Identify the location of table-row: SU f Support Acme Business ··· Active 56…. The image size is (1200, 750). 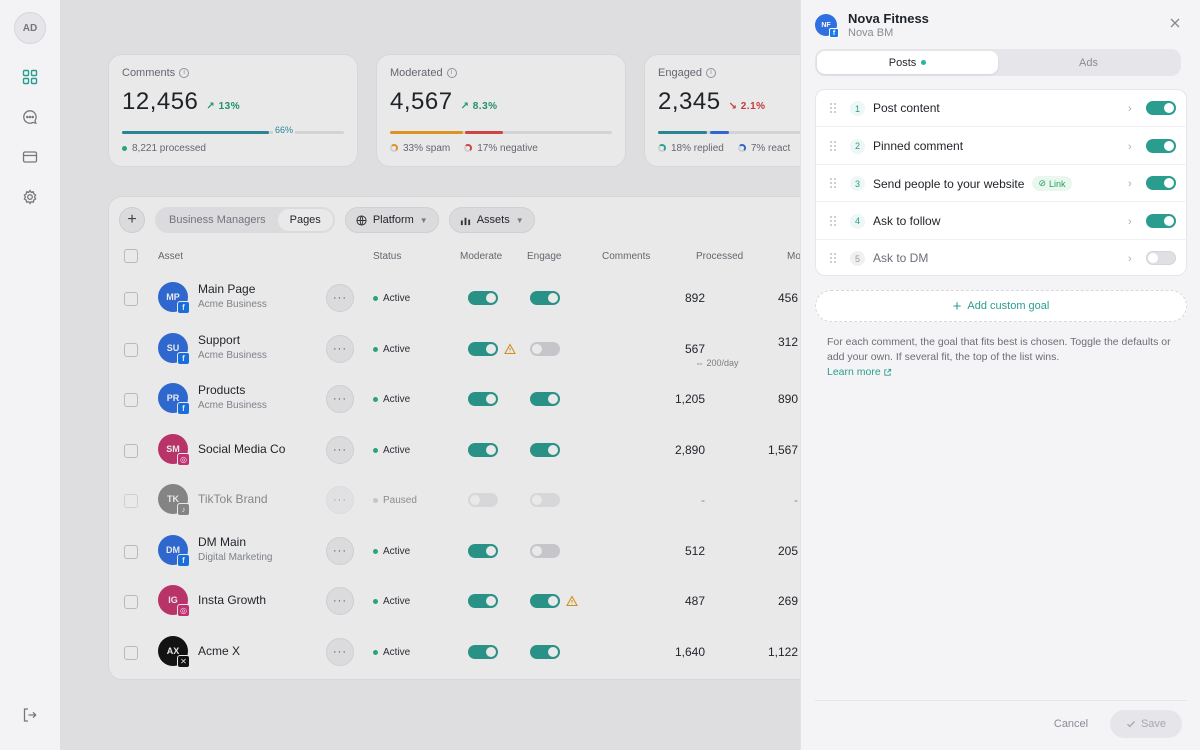
(509, 350).